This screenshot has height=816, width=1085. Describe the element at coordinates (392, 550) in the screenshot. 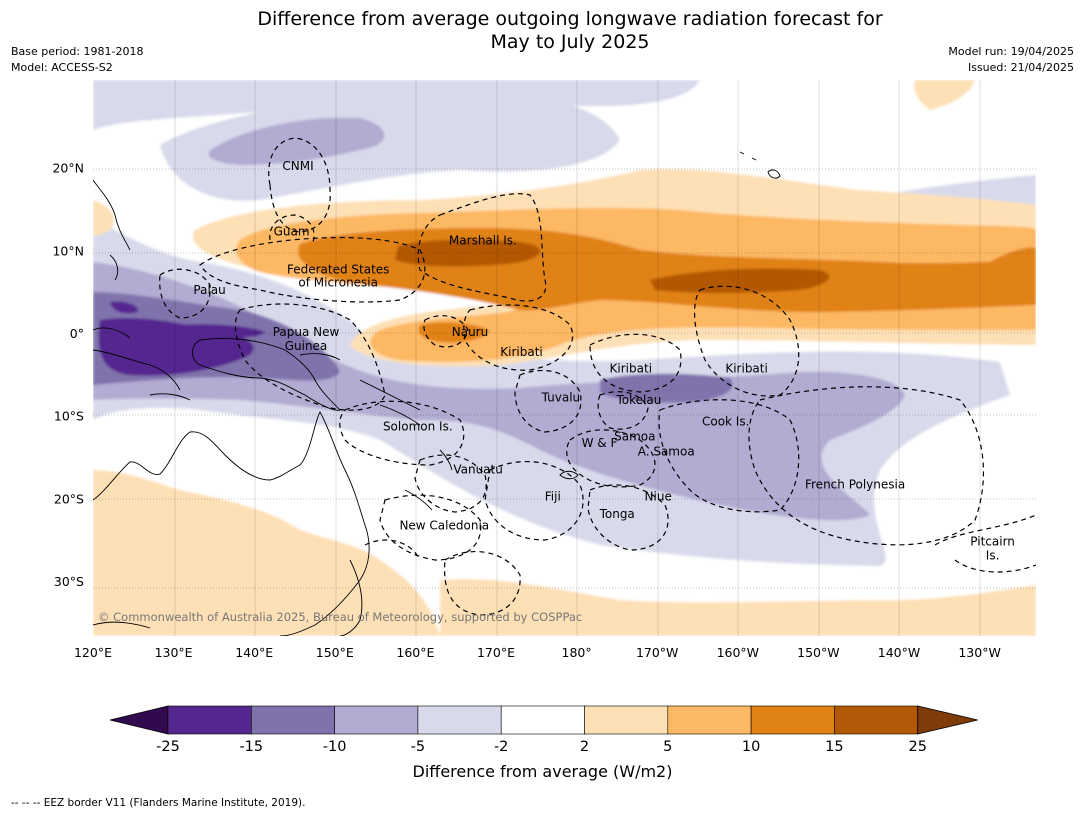

I see `eez-lord-howe` at that location.